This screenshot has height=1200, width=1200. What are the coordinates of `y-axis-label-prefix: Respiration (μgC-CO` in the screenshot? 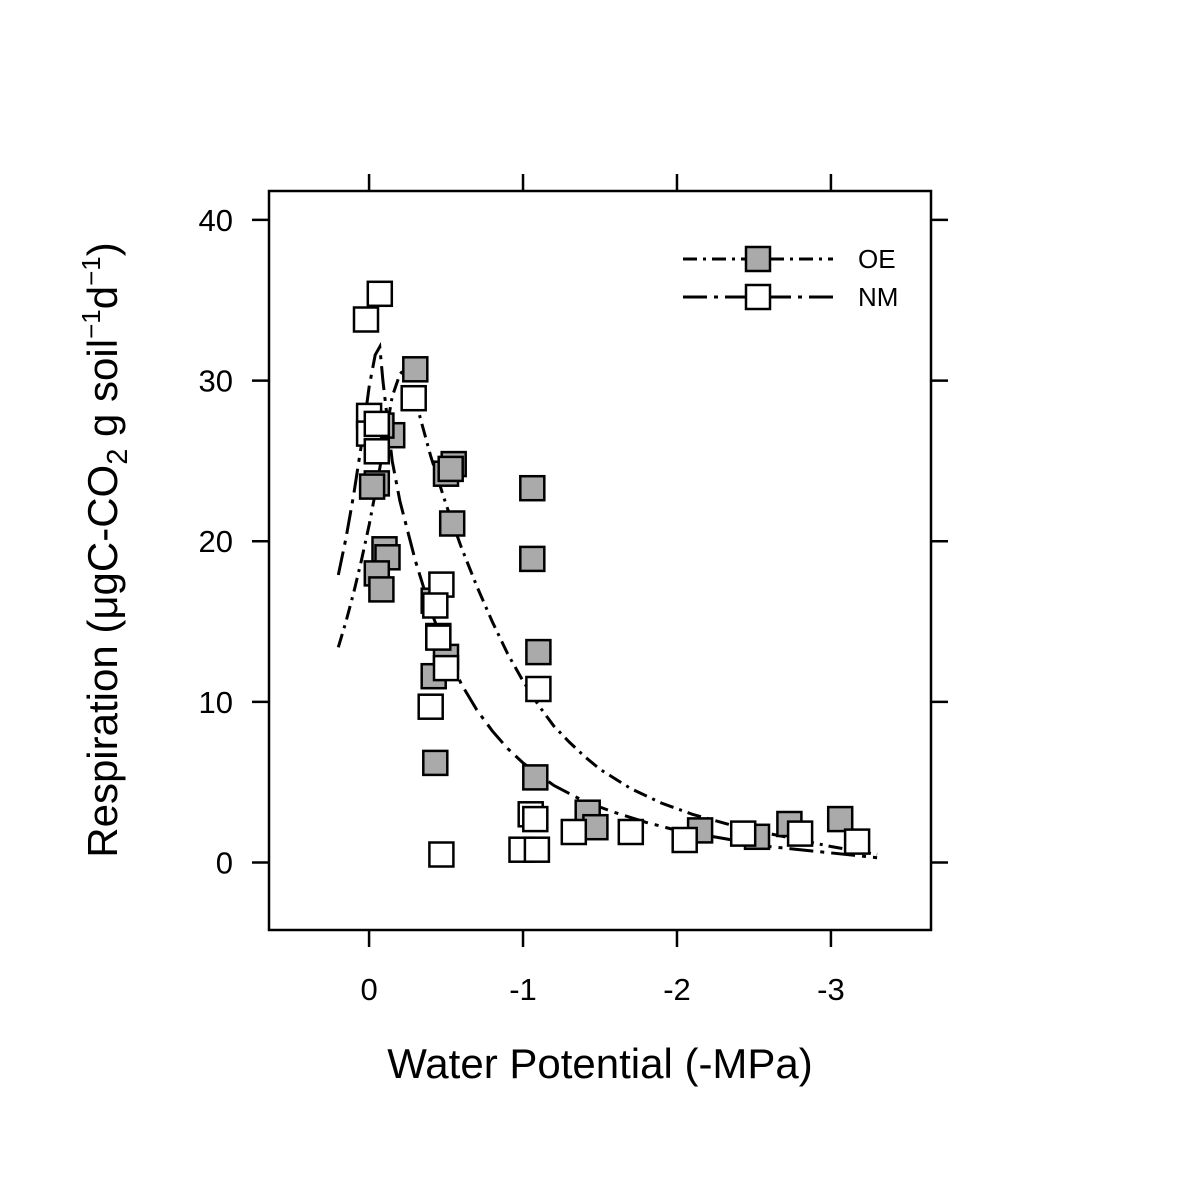 It's located at (102, 661).